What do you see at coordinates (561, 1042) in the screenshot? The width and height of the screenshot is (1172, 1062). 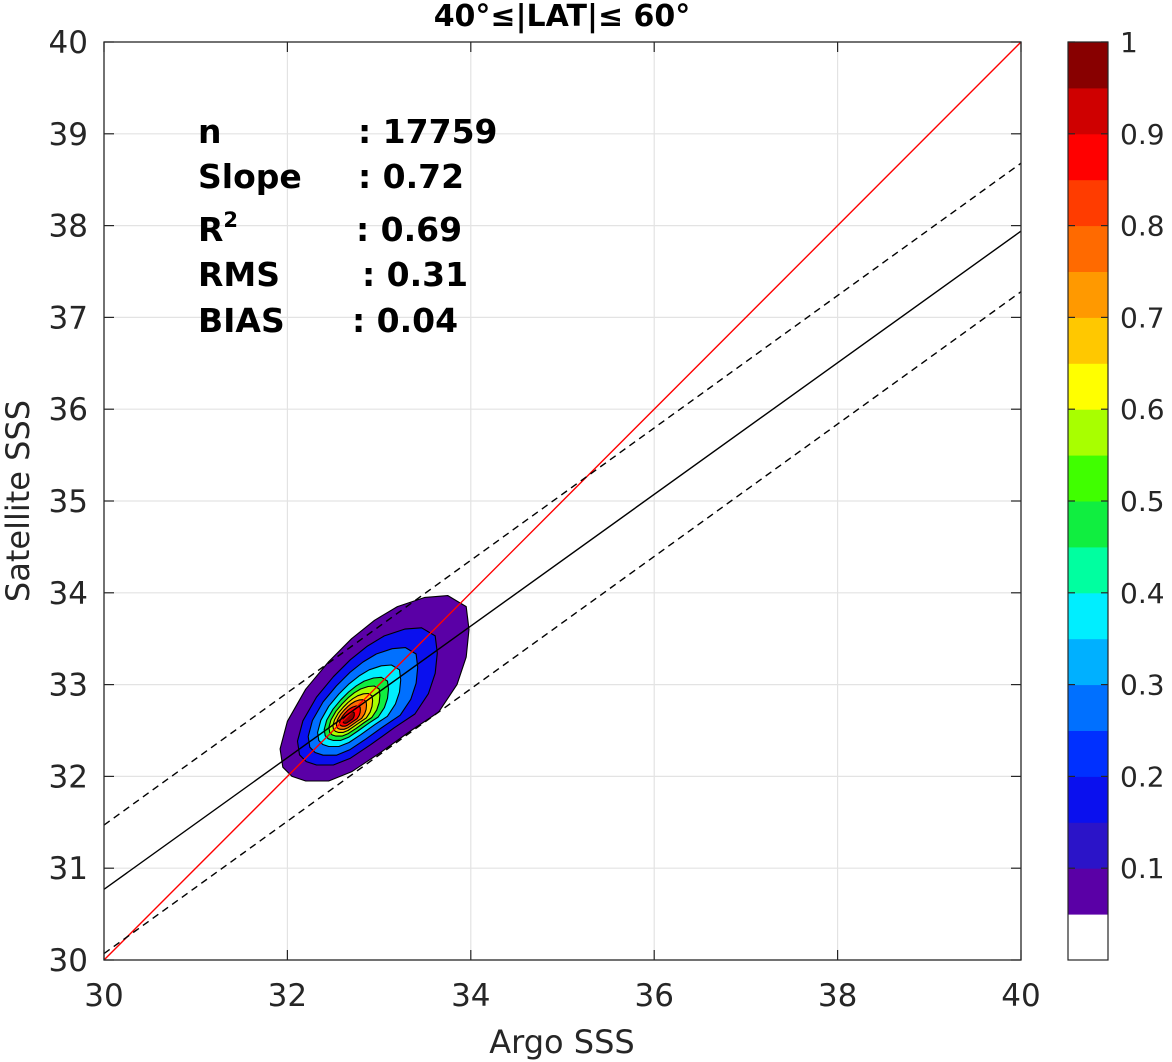 I see `x-axis-label: Argo SSS` at bounding box center [561, 1042].